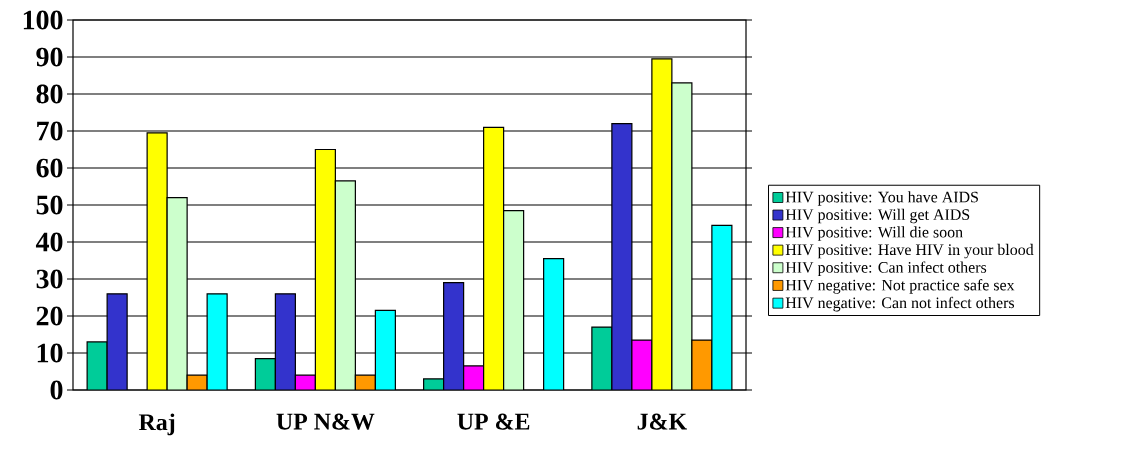  What do you see at coordinates (50, 353) in the screenshot?
I see `y-tick-label: 10` at bounding box center [50, 353].